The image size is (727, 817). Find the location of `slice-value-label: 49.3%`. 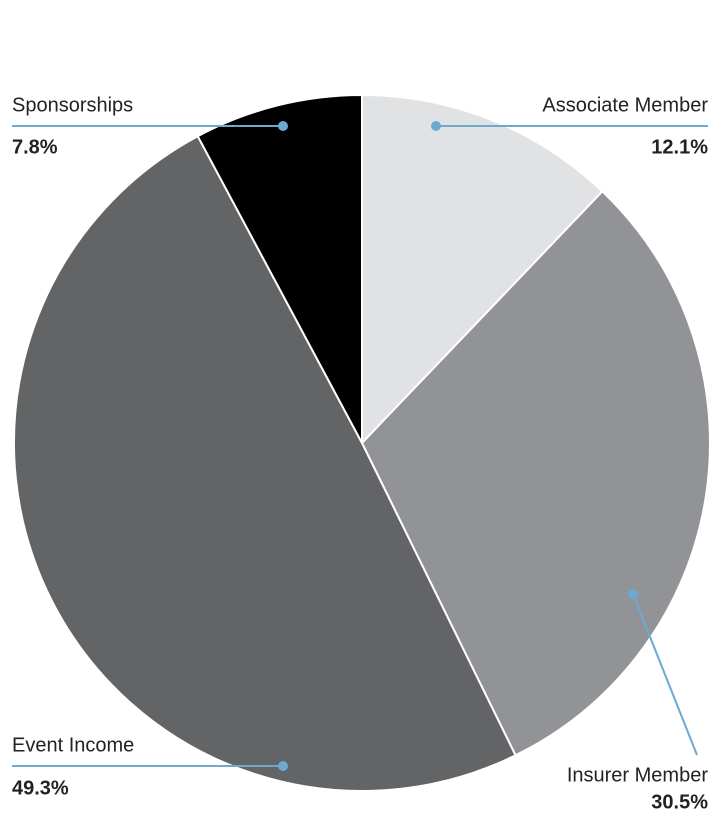

slice-value-label: 49.3% is located at coordinates (40, 788).